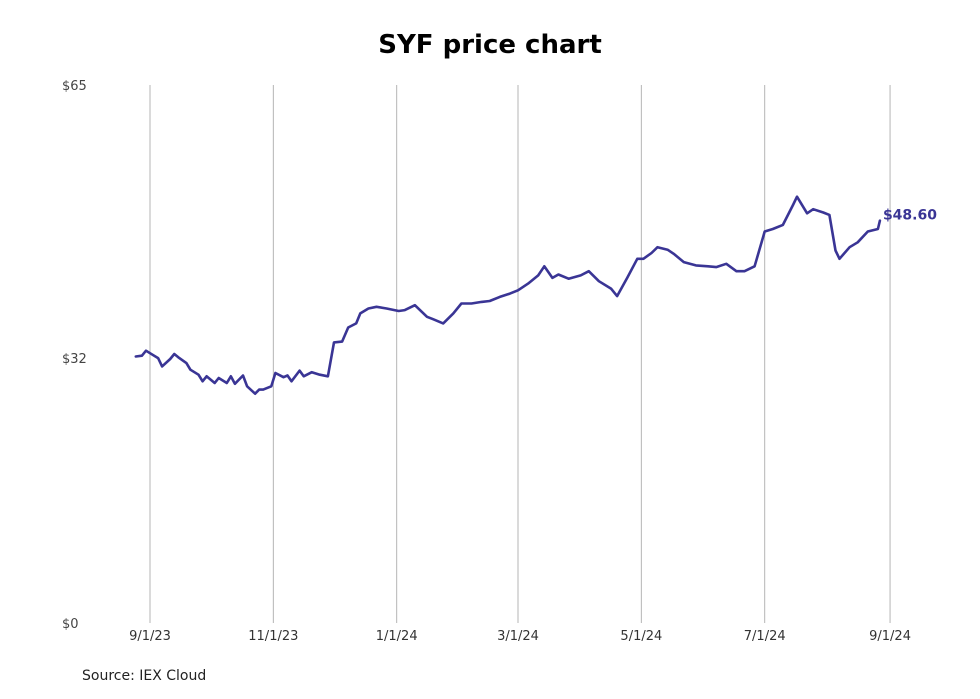  What do you see at coordinates (273, 636) in the screenshot?
I see `x-tick-label: 11/1/23` at bounding box center [273, 636].